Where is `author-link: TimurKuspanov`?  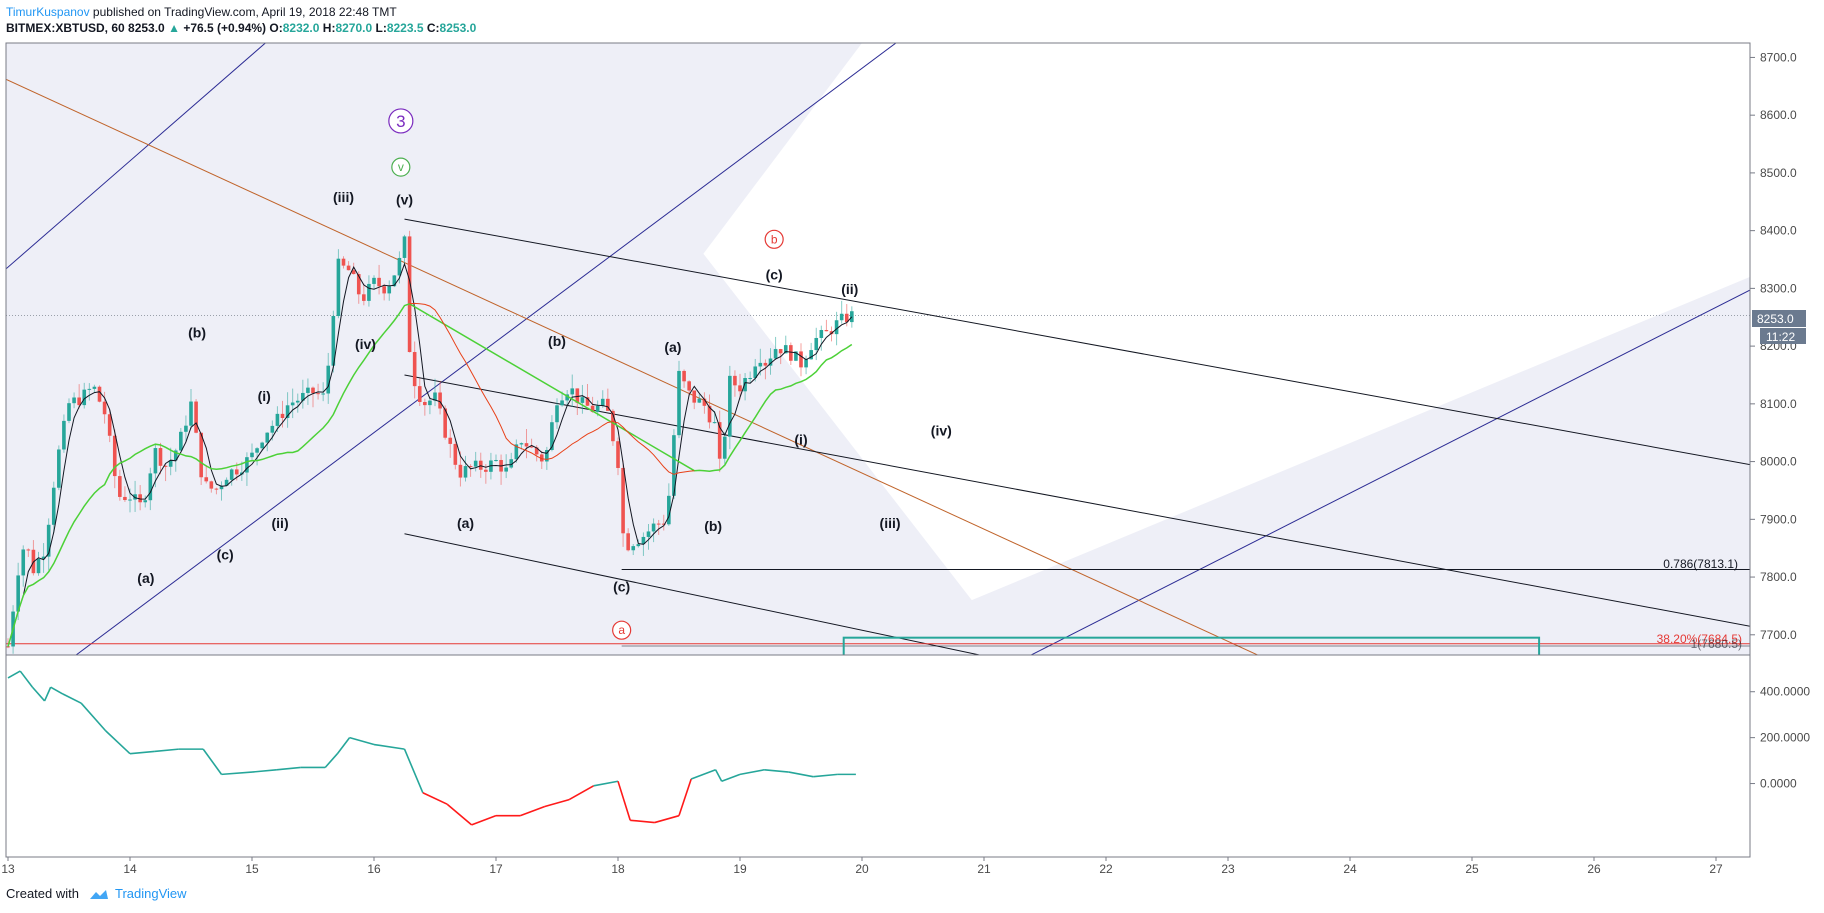
author-link: TimurKuspanov is located at coordinates (48, 12).